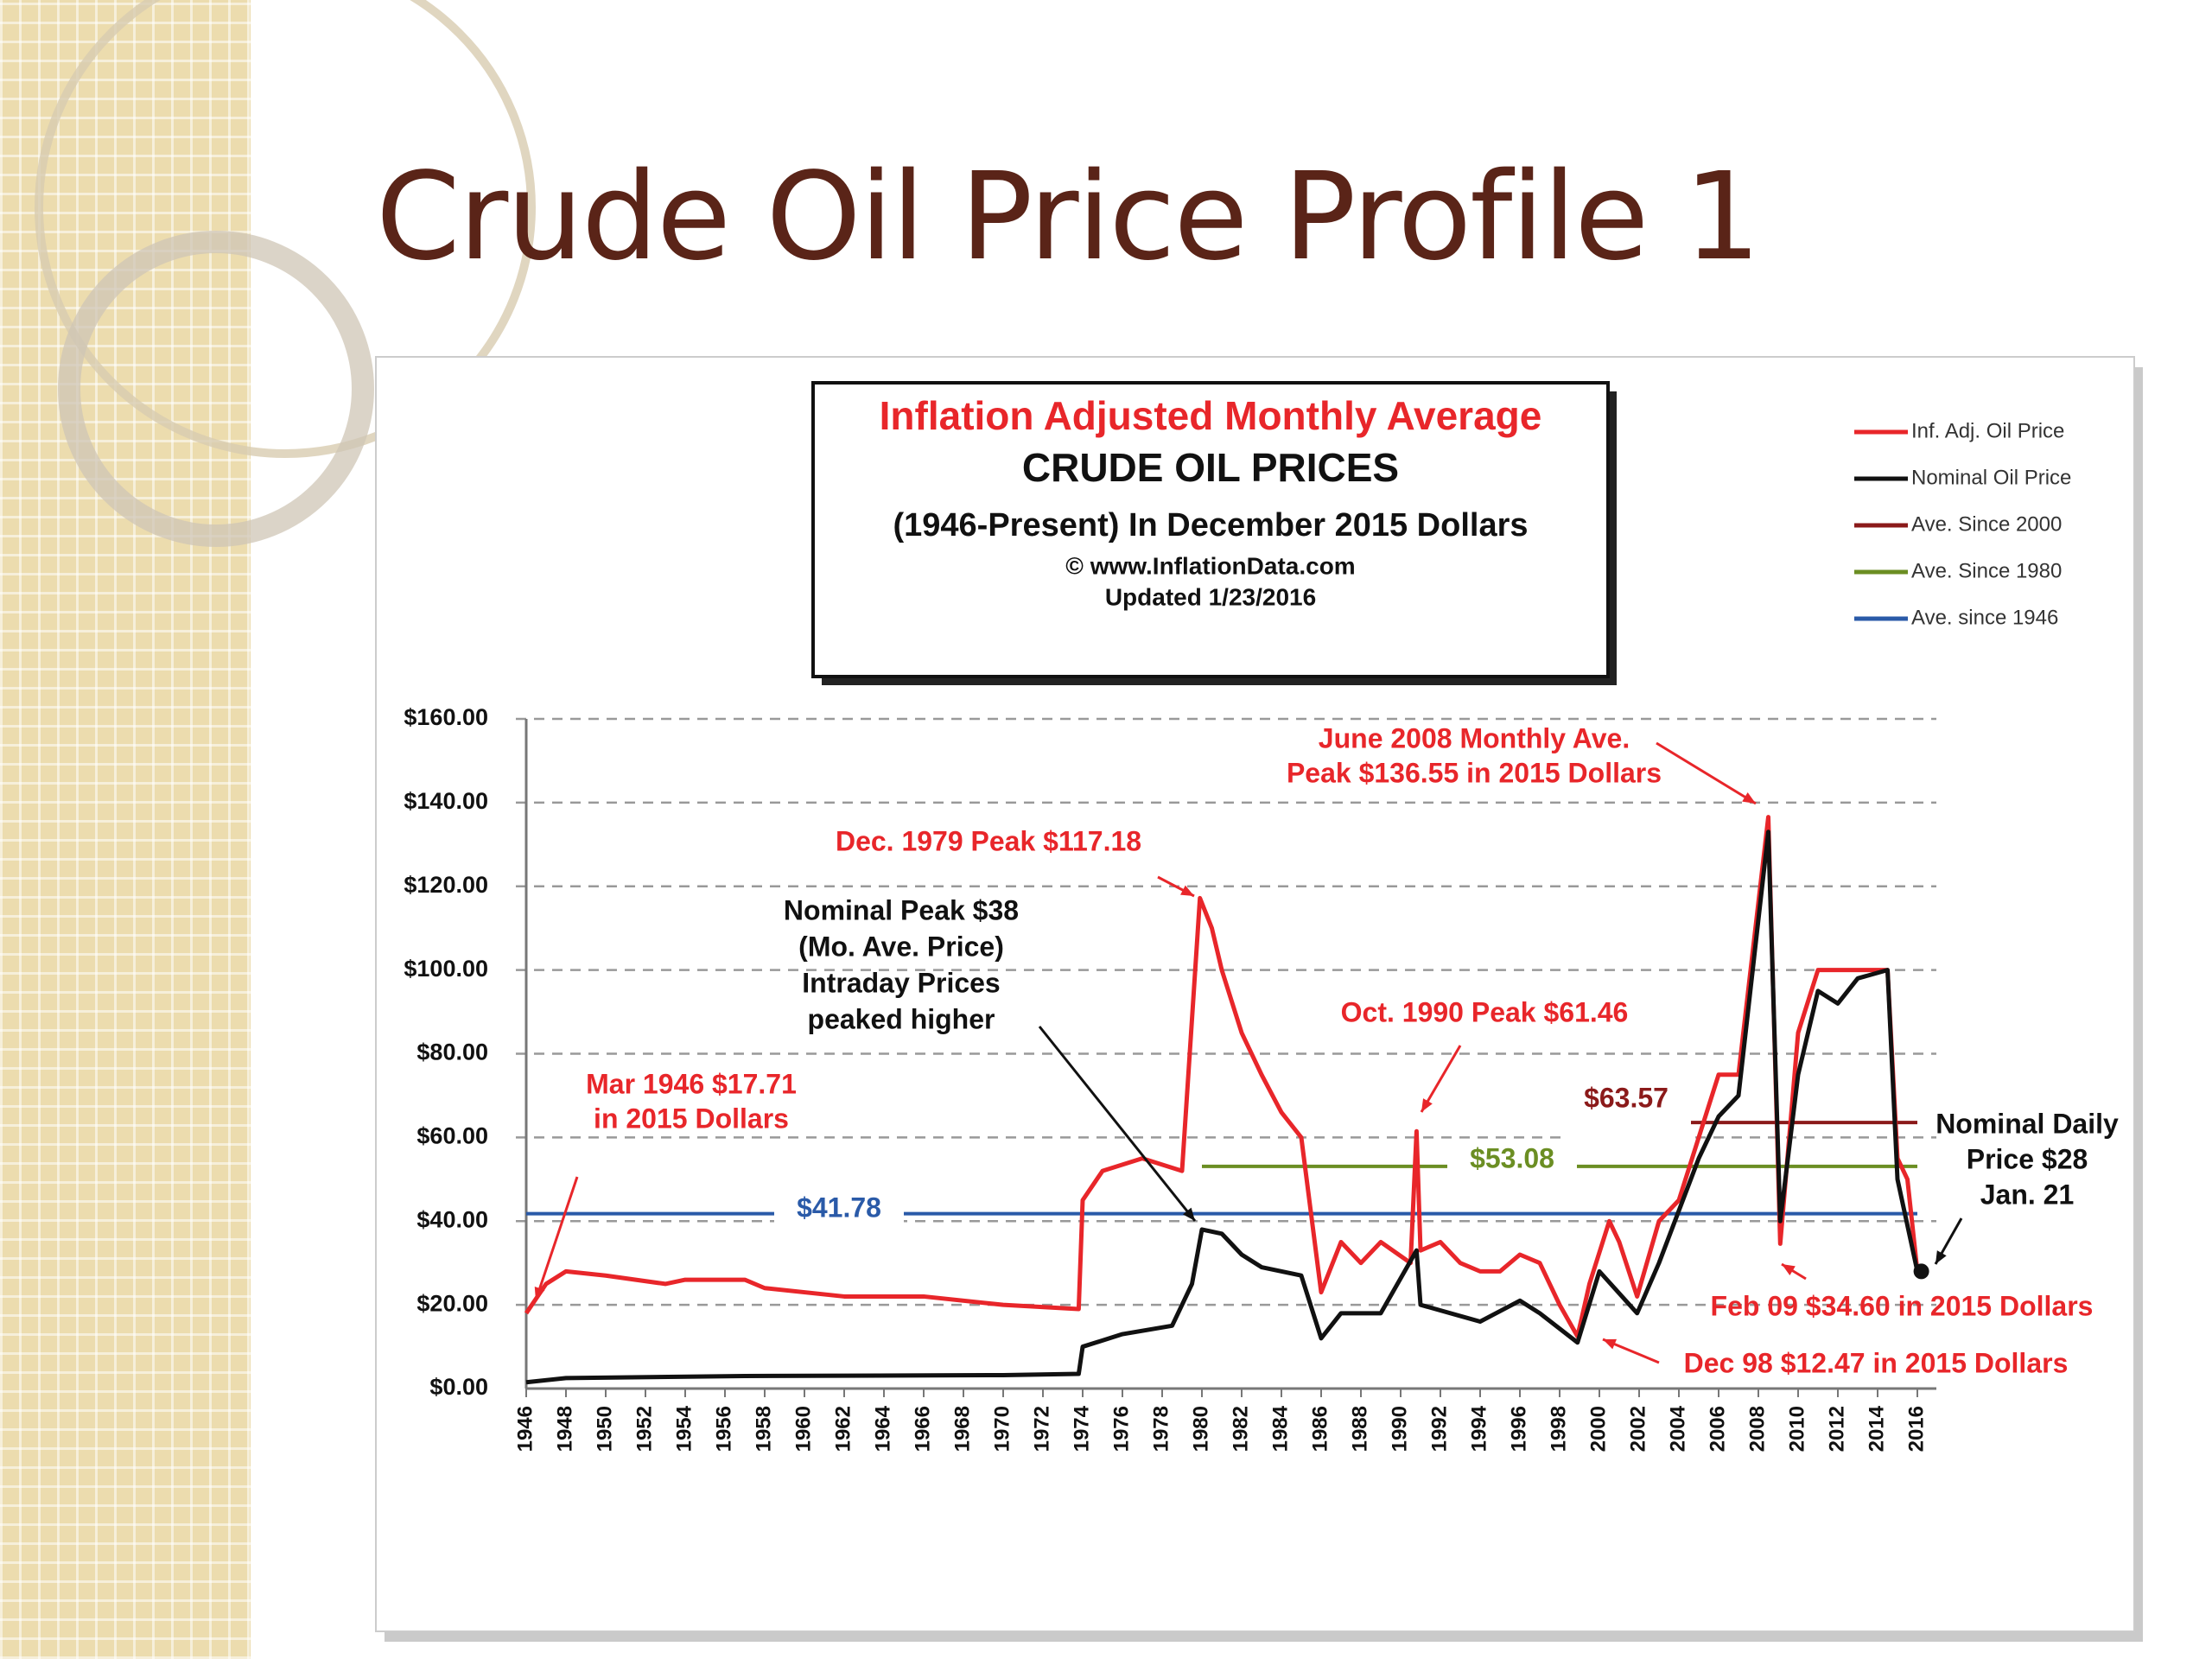  What do you see at coordinates (1916, 1429) in the screenshot?
I see `x-tick-label: 2016` at bounding box center [1916, 1429].